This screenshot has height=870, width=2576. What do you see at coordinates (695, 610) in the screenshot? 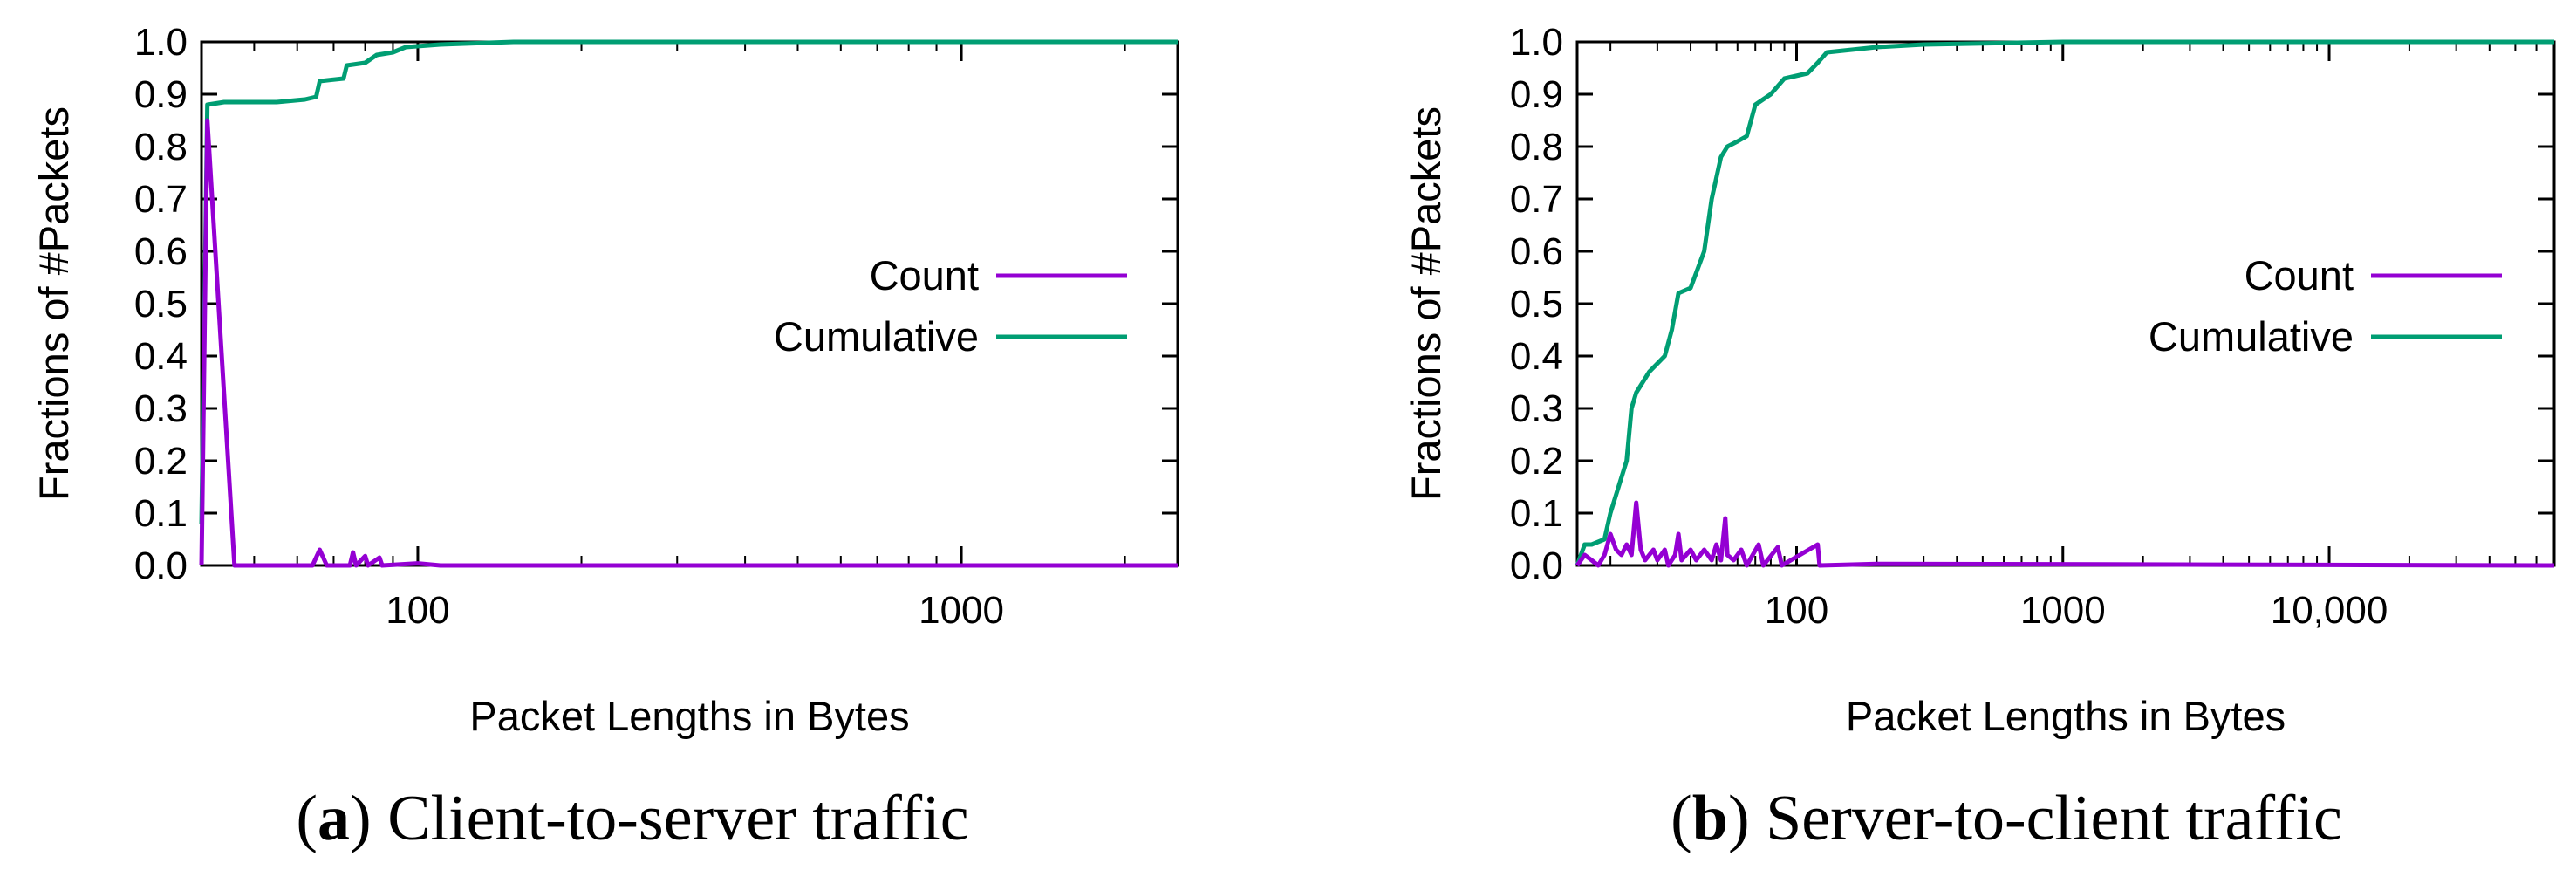
I see `x-tick-labels-a: 100 1000` at bounding box center [695, 610].